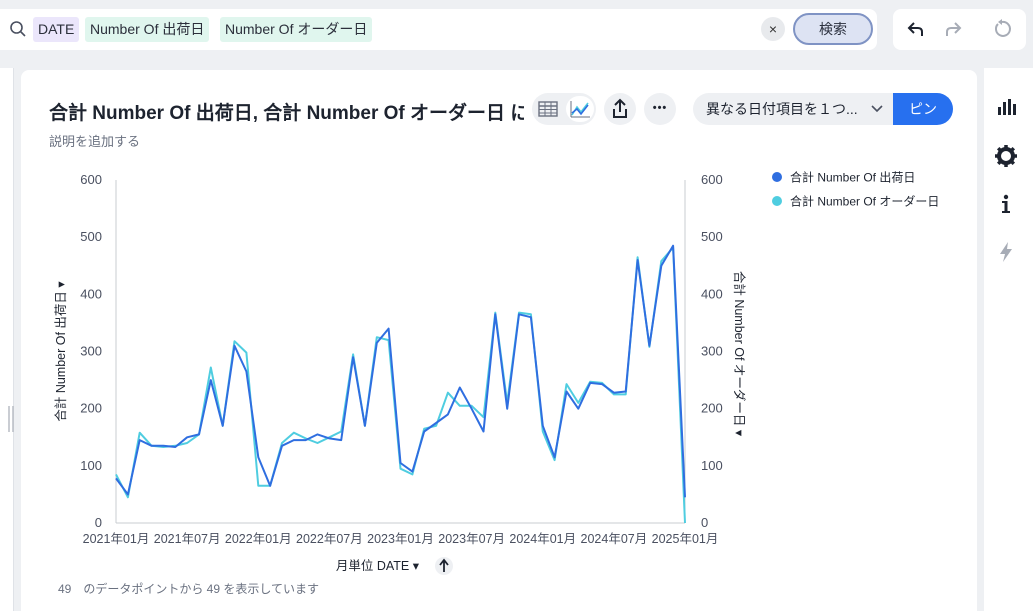 The width and height of the screenshot is (1033, 611). Describe the element at coordinates (660, 109) in the screenshot. I see `more-options-button: •••` at that location.